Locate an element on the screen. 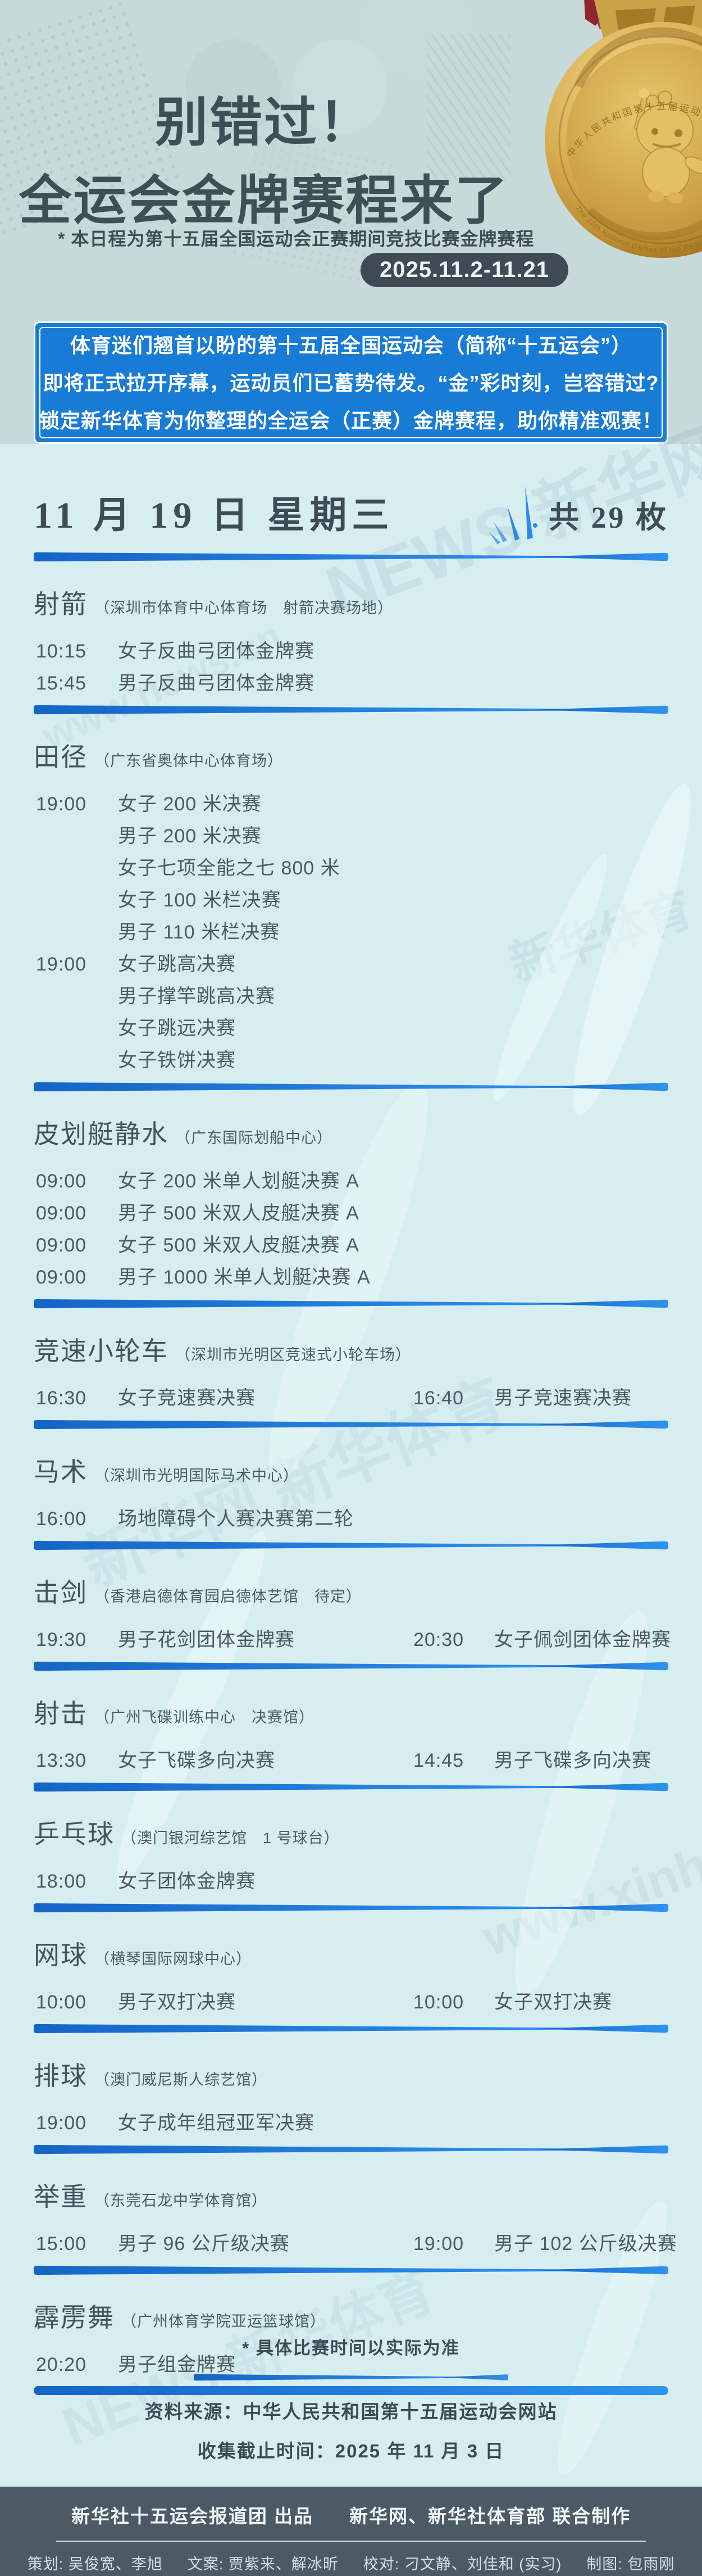 The image size is (702, 2576). end-bar is located at coordinates (351, 2390).